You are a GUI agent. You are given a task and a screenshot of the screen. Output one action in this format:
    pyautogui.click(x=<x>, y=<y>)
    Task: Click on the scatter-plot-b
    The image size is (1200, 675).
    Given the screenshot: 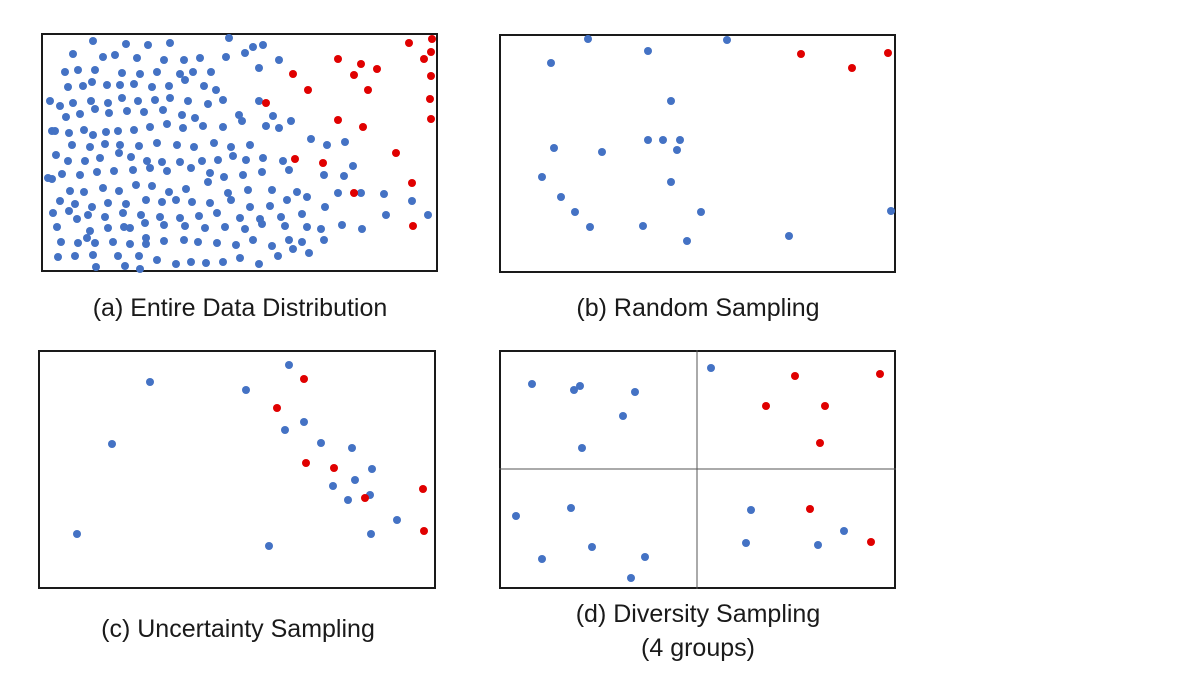 What is the action you would take?
    pyautogui.click(x=716, y=140)
    